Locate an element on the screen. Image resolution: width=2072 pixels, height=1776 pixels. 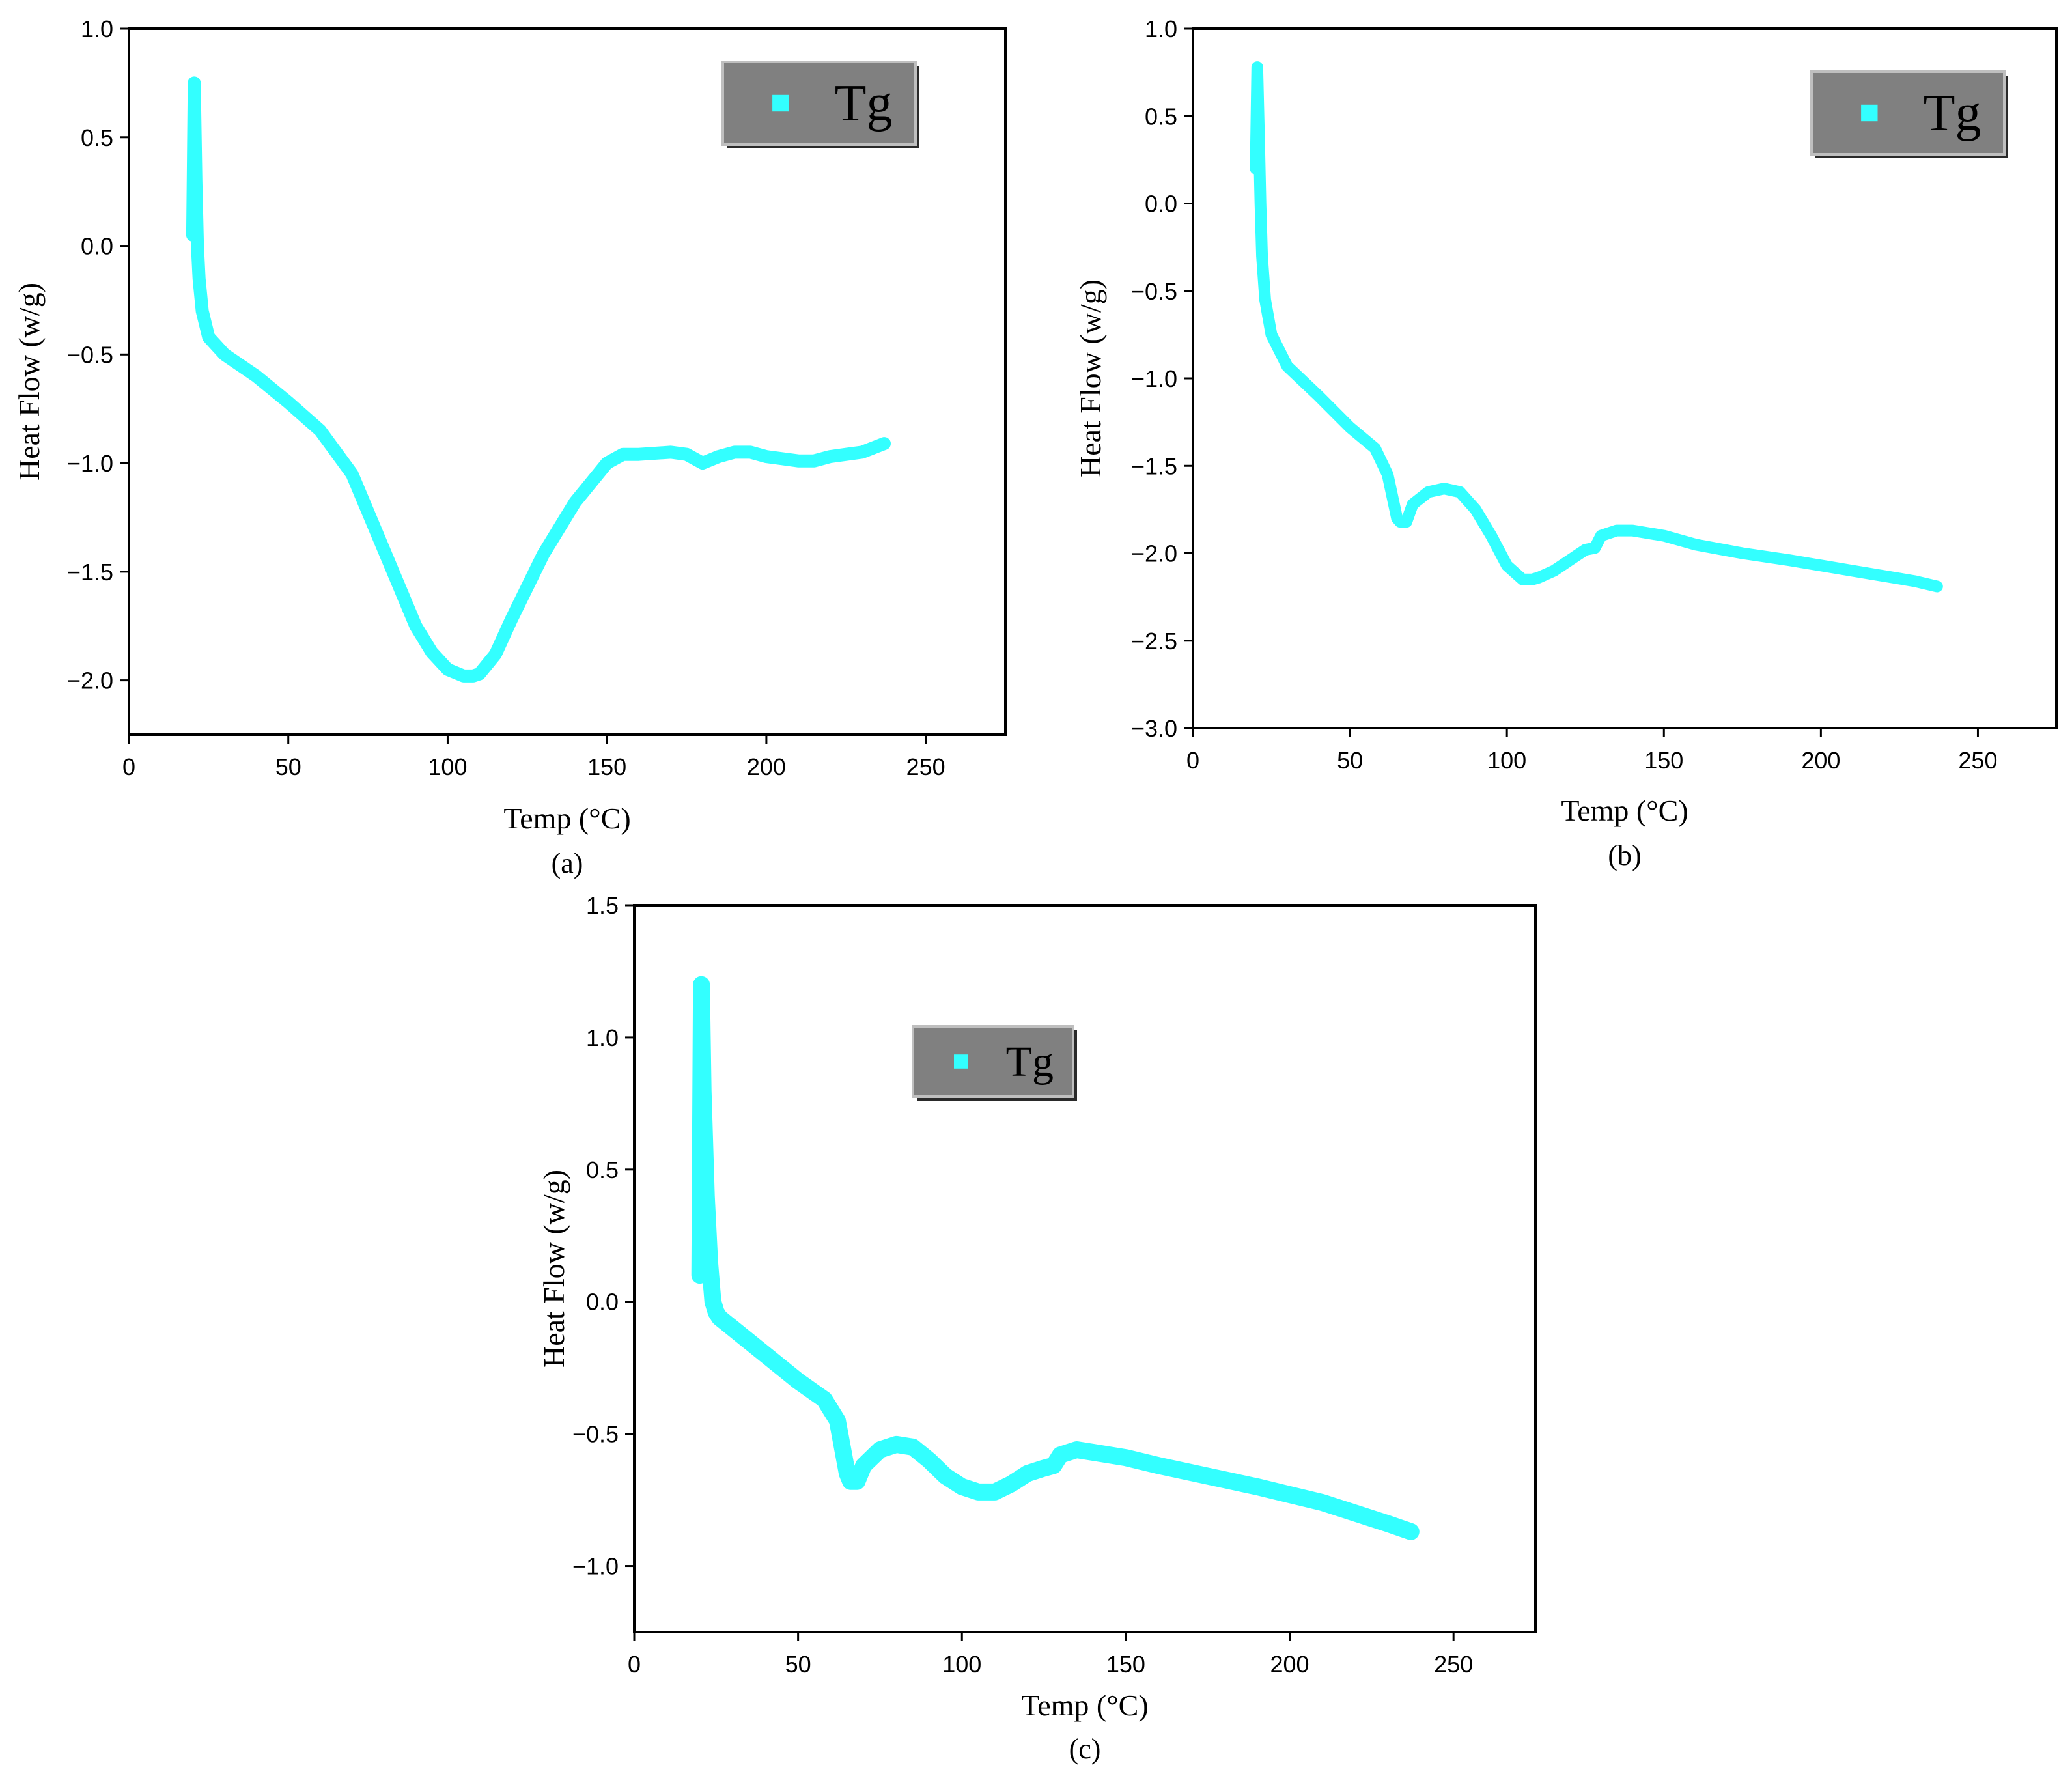
panel-label: (b) is located at coordinates (1625, 855).